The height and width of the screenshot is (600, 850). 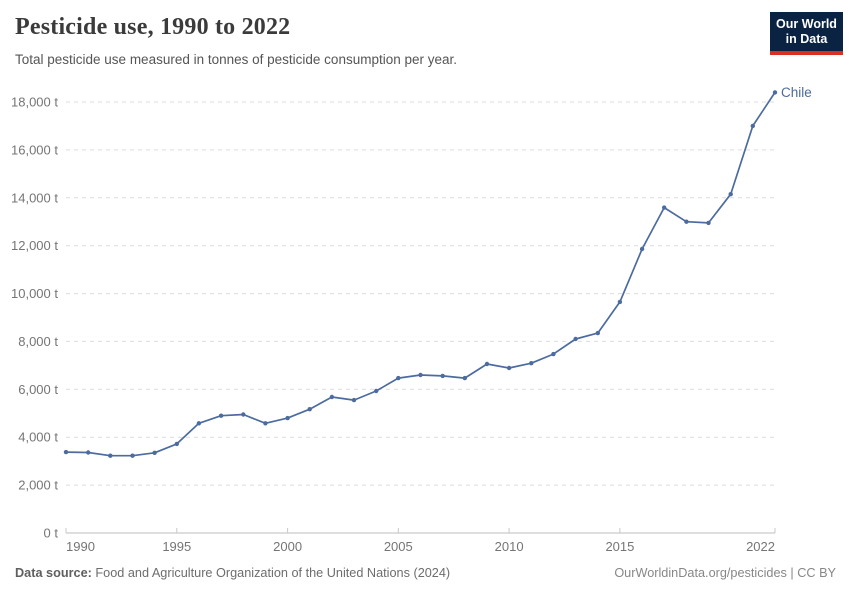 I want to click on x-tick-label: 2010, so click(x=509, y=546).